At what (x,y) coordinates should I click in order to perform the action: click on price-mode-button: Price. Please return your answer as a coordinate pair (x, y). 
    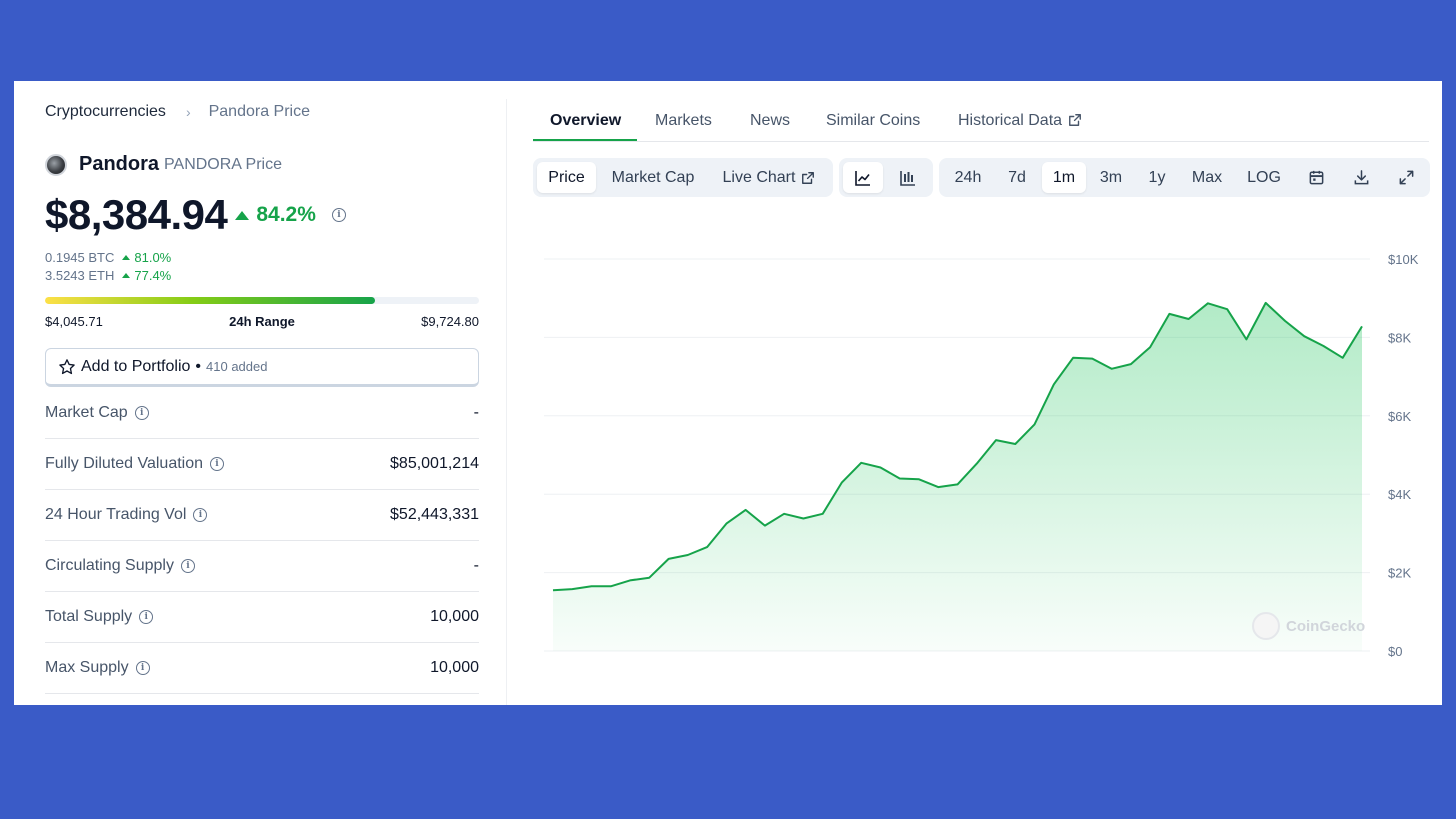
    Looking at the image, I should click on (566, 177).